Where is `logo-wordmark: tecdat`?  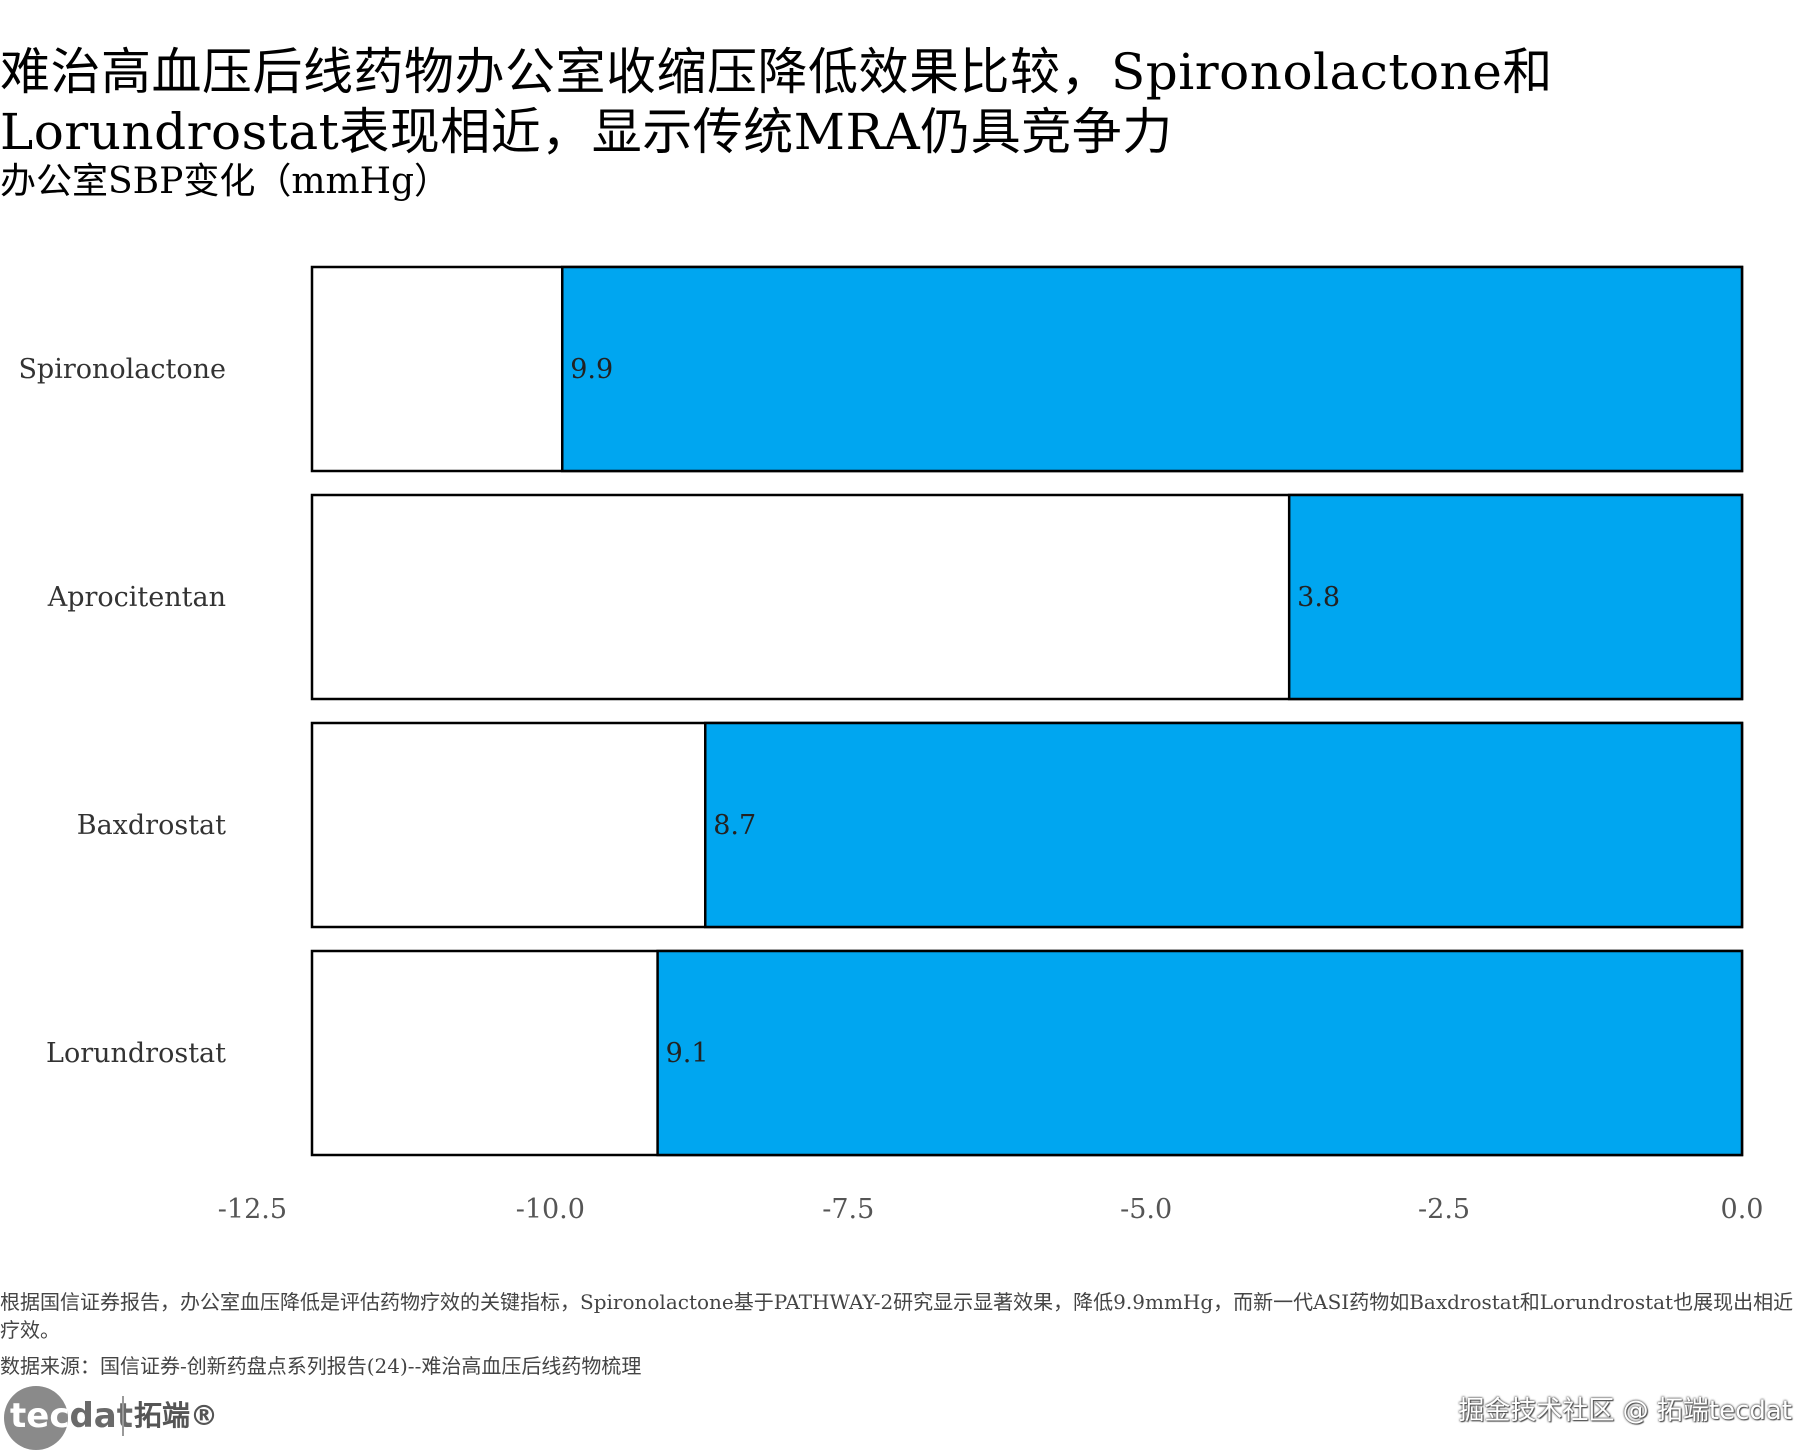
logo-wordmark: tecdat is located at coordinates (72, 1416).